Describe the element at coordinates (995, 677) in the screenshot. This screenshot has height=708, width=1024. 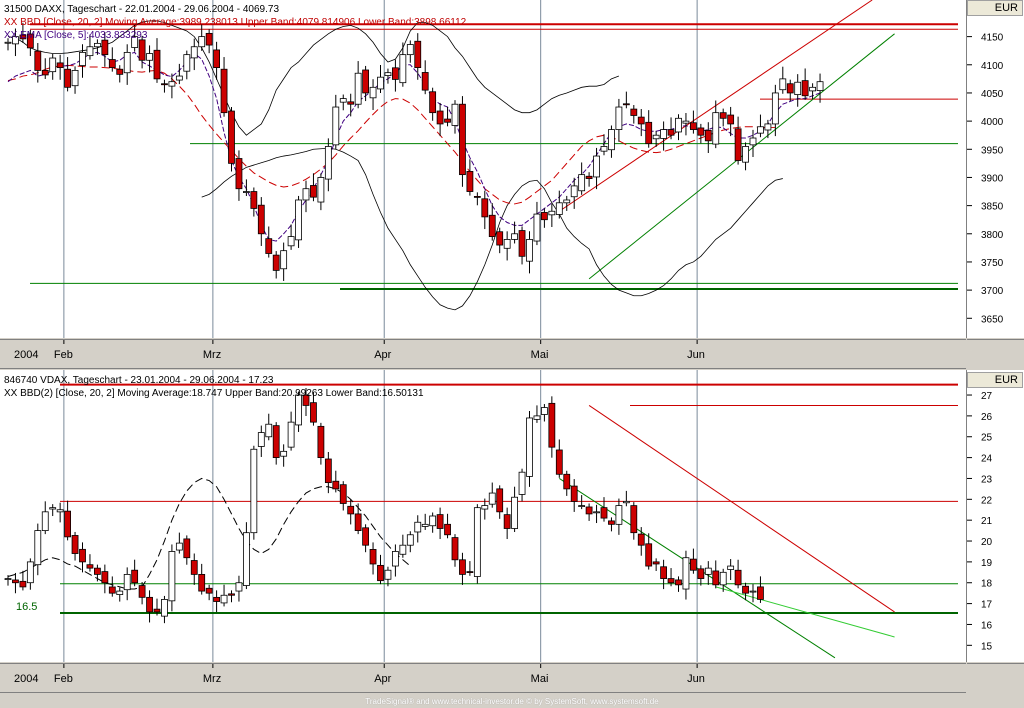
I see `vdax-axis-corner` at that location.